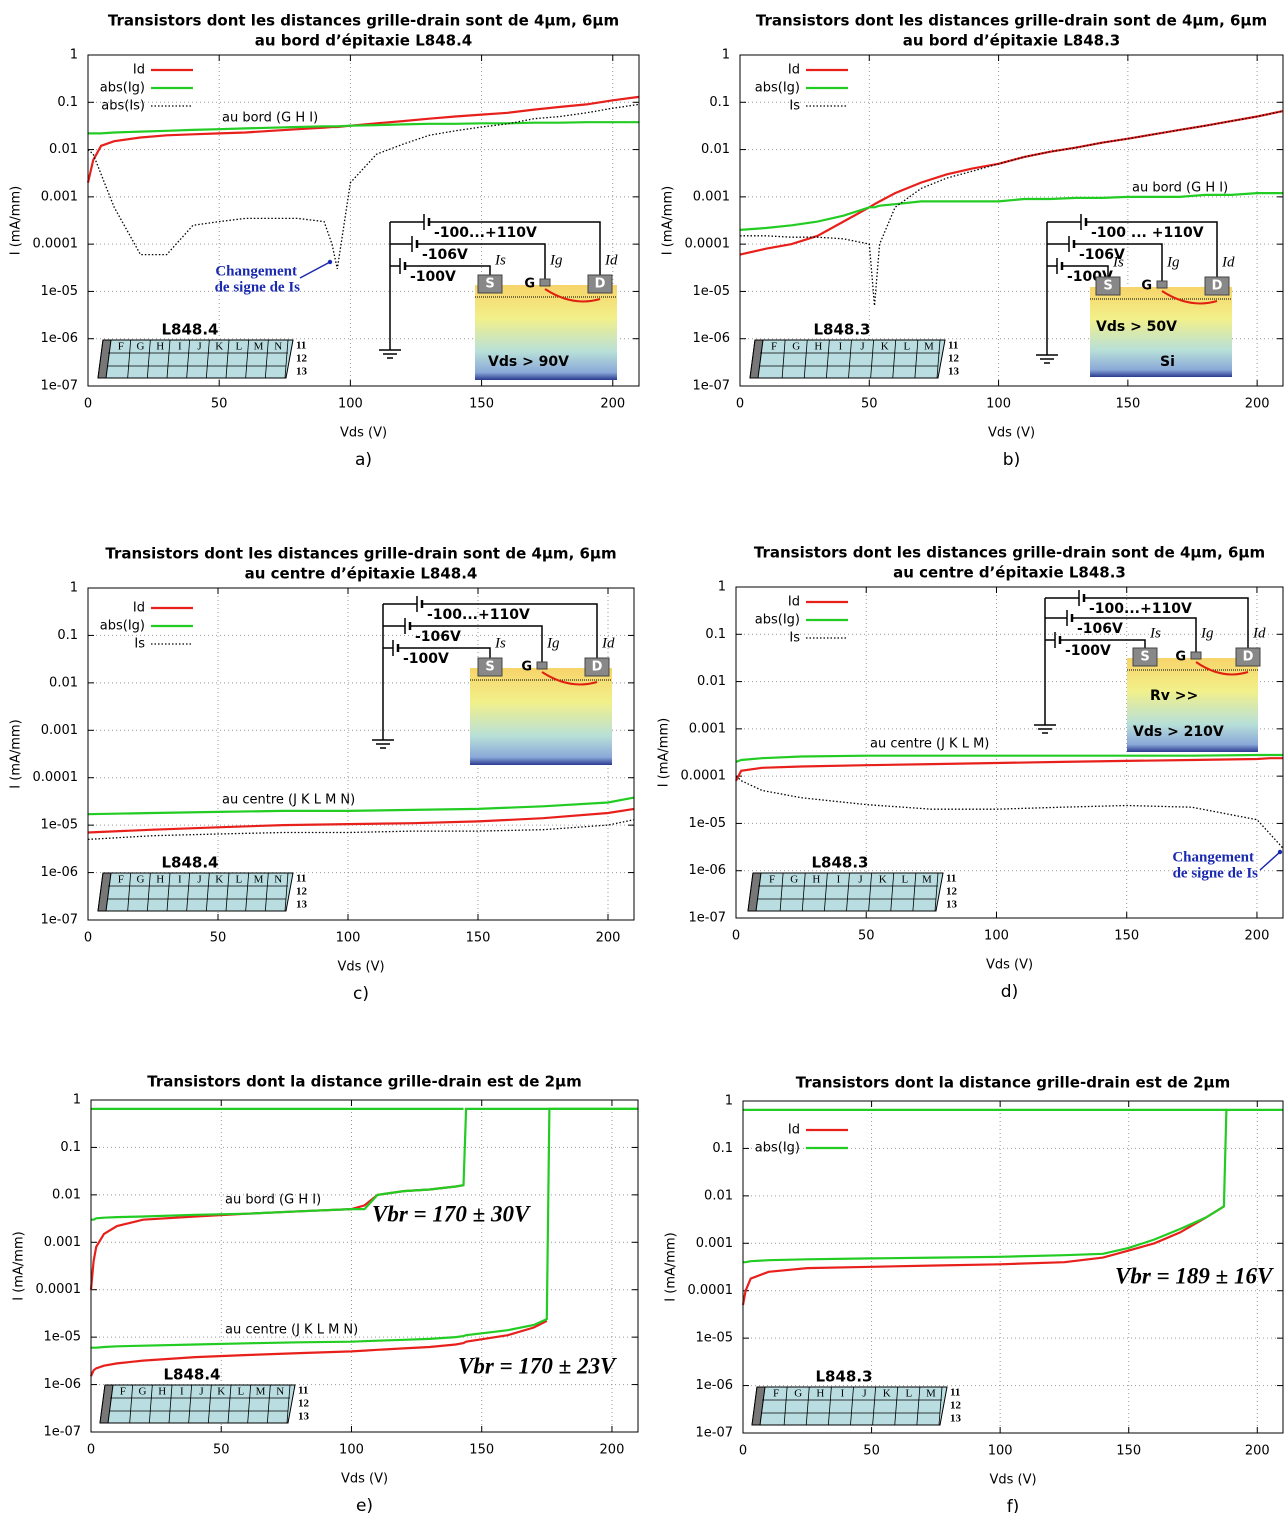 The image size is (1284, 1513). What do you see at coordinates (1136, 327) in the screenshot?
I see `device-label: Vds > 50V` at bounding box center [1136, 327].